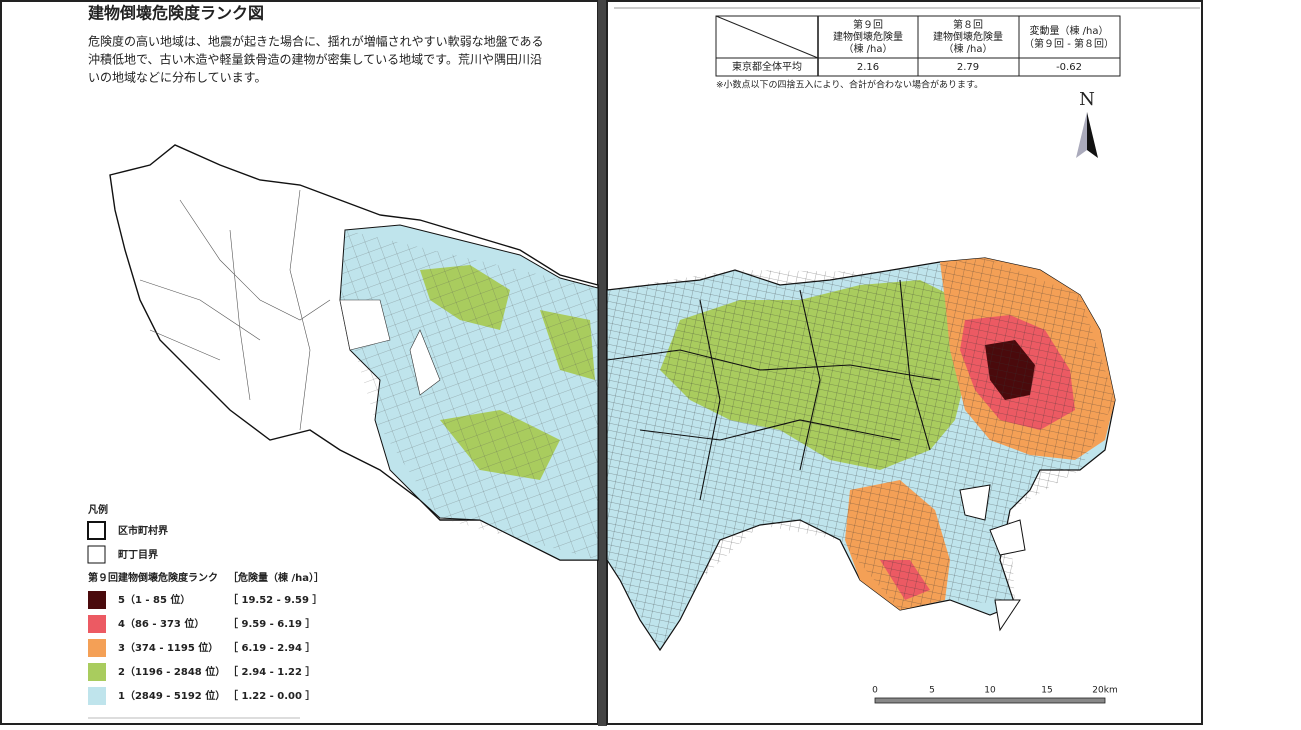 This screenshot has width=1301, height=730. Describe the element at coordinates (271, 695) in the screenshot. I see `rank-range: ［ 1.22 - 0.00 ］` at that location.